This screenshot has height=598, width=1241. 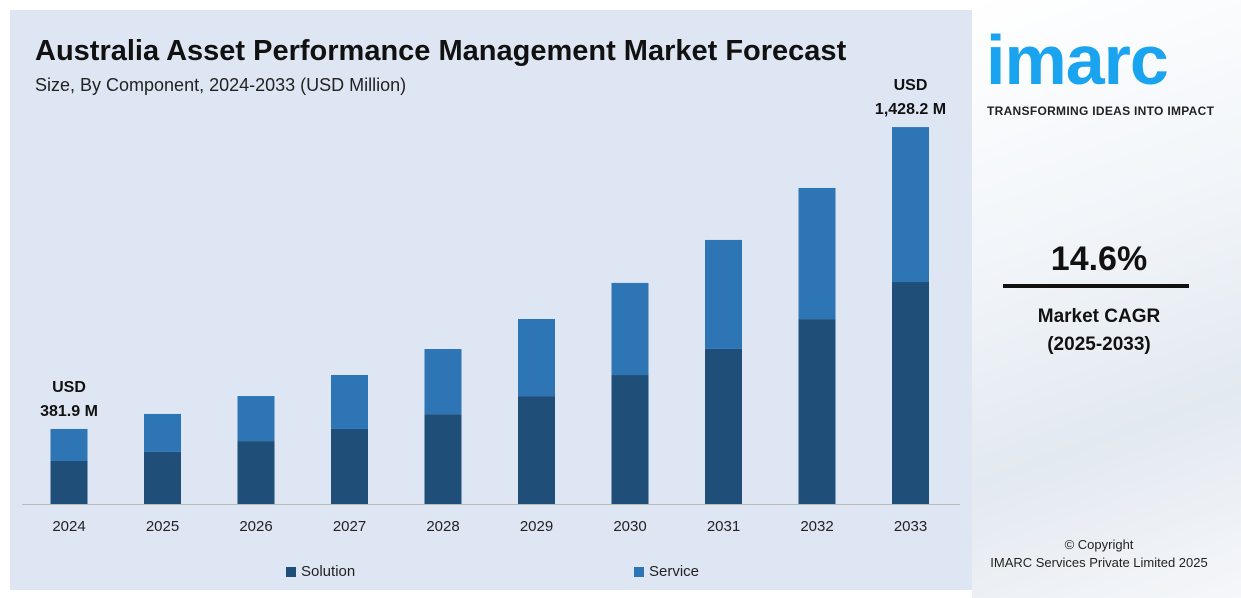 What do you see at coordinates (1096, 286) in the screenshot?
I see `divider` at bounding box center [1096, 286].